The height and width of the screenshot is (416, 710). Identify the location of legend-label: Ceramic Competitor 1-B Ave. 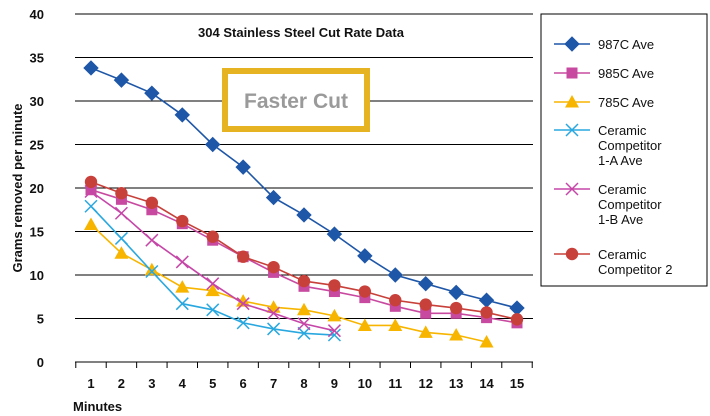
(630, 204).